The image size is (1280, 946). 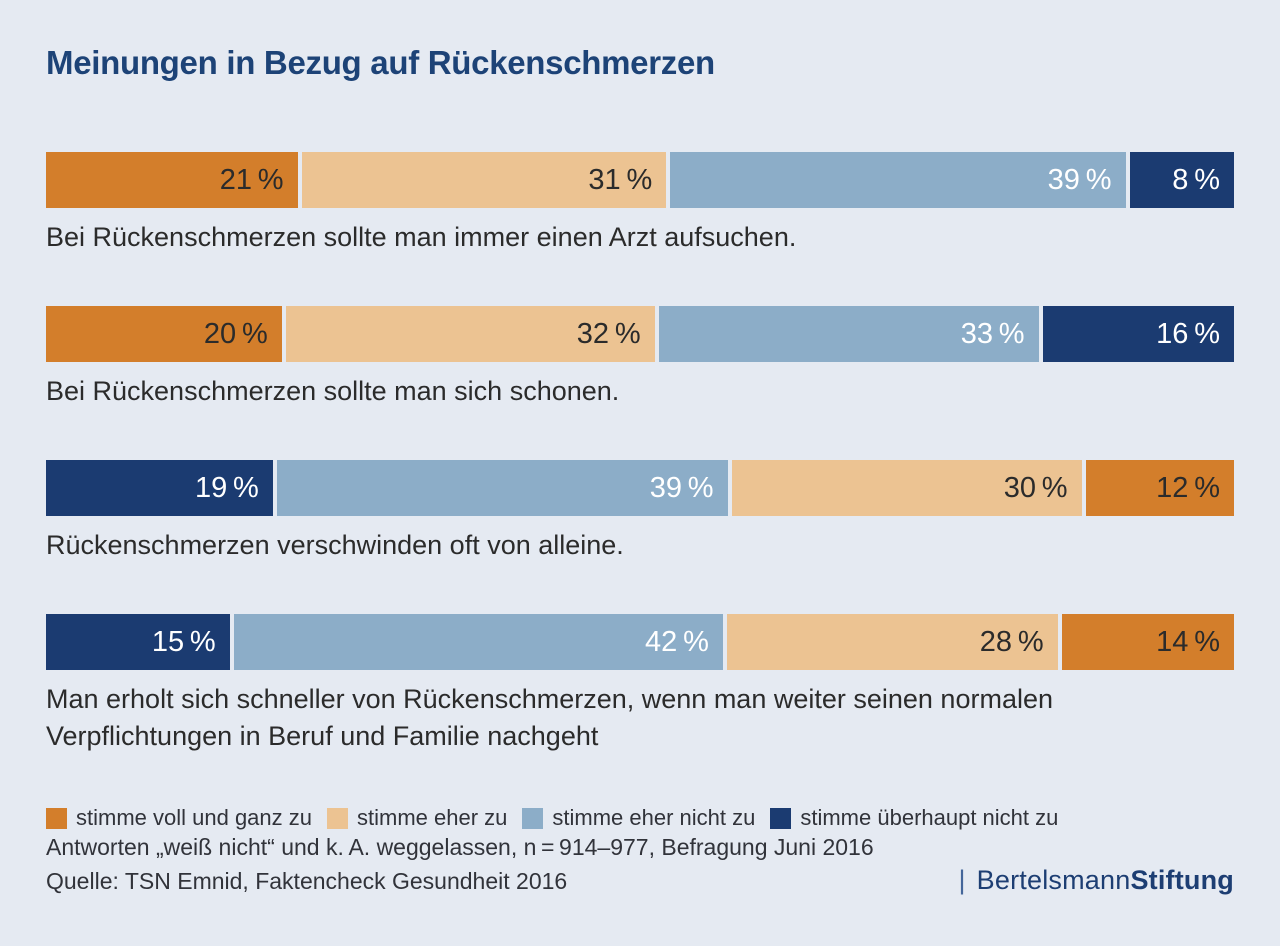 What do you see at coordinates (992, 333) in the screenshot?
I see `segment-value-label: 33 %` at bounding box center [992, 333].